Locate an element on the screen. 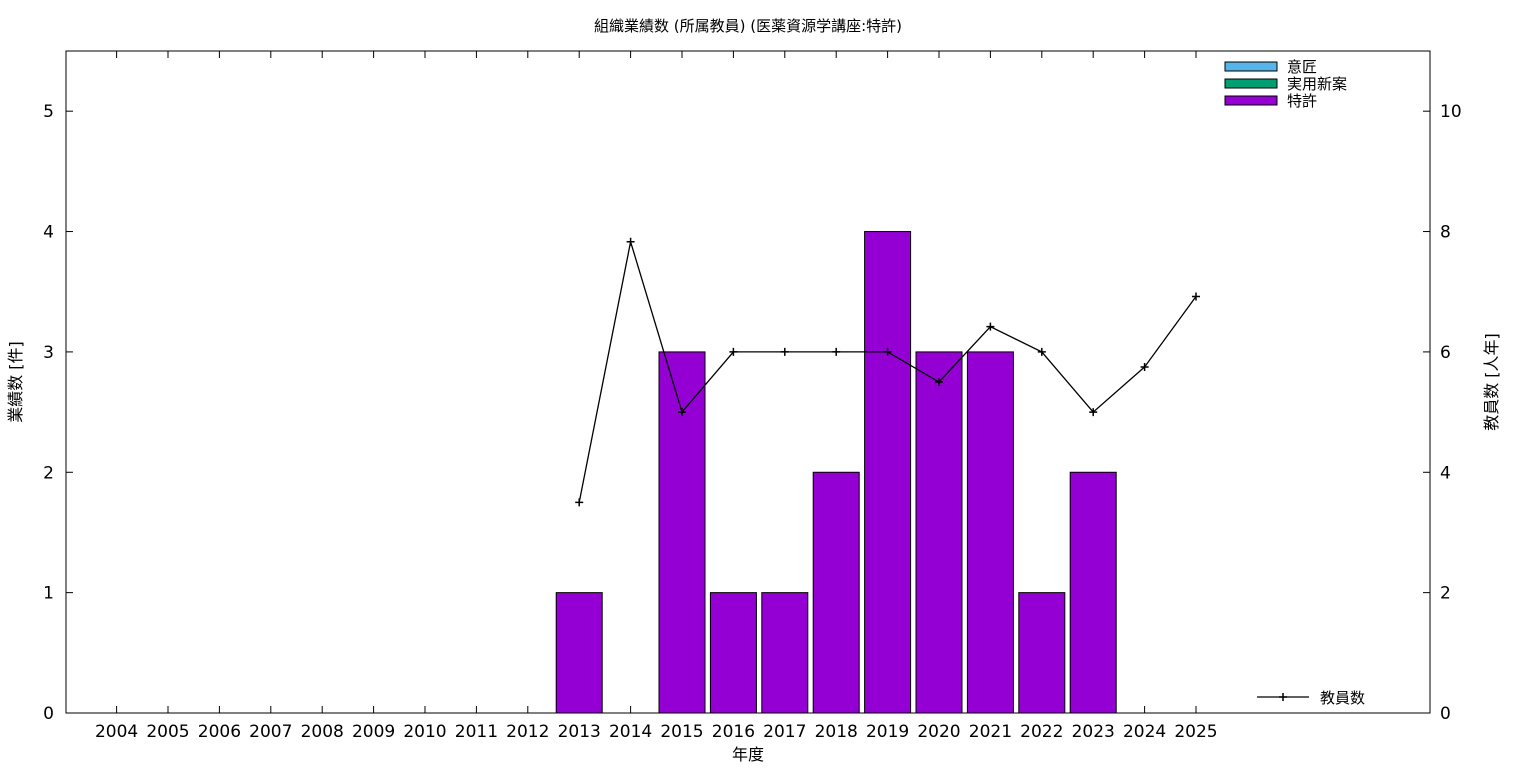  x-tick-label: 2017 is located at coordinates (784, 732).